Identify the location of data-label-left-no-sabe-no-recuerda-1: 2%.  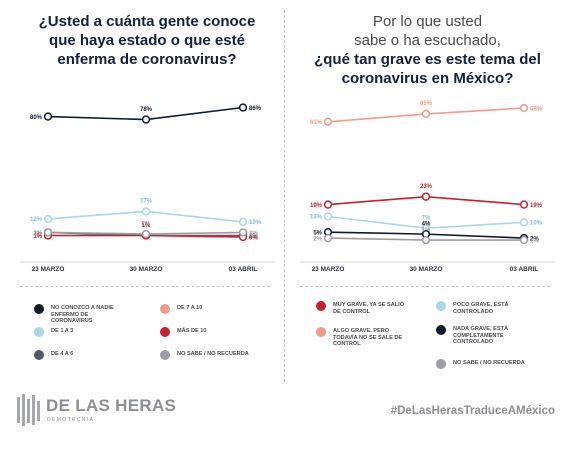
(146, 224).